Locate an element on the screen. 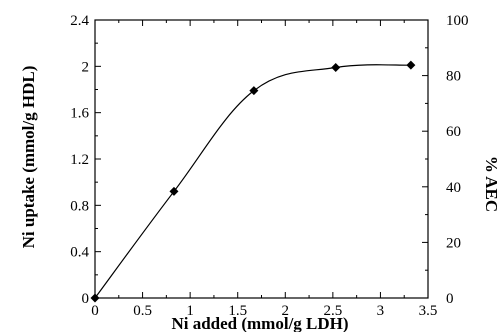 Image resolution: width=500 pixels, height=332 pixels. y-tick-label: 1.2 is located at coordinates (79, 160).